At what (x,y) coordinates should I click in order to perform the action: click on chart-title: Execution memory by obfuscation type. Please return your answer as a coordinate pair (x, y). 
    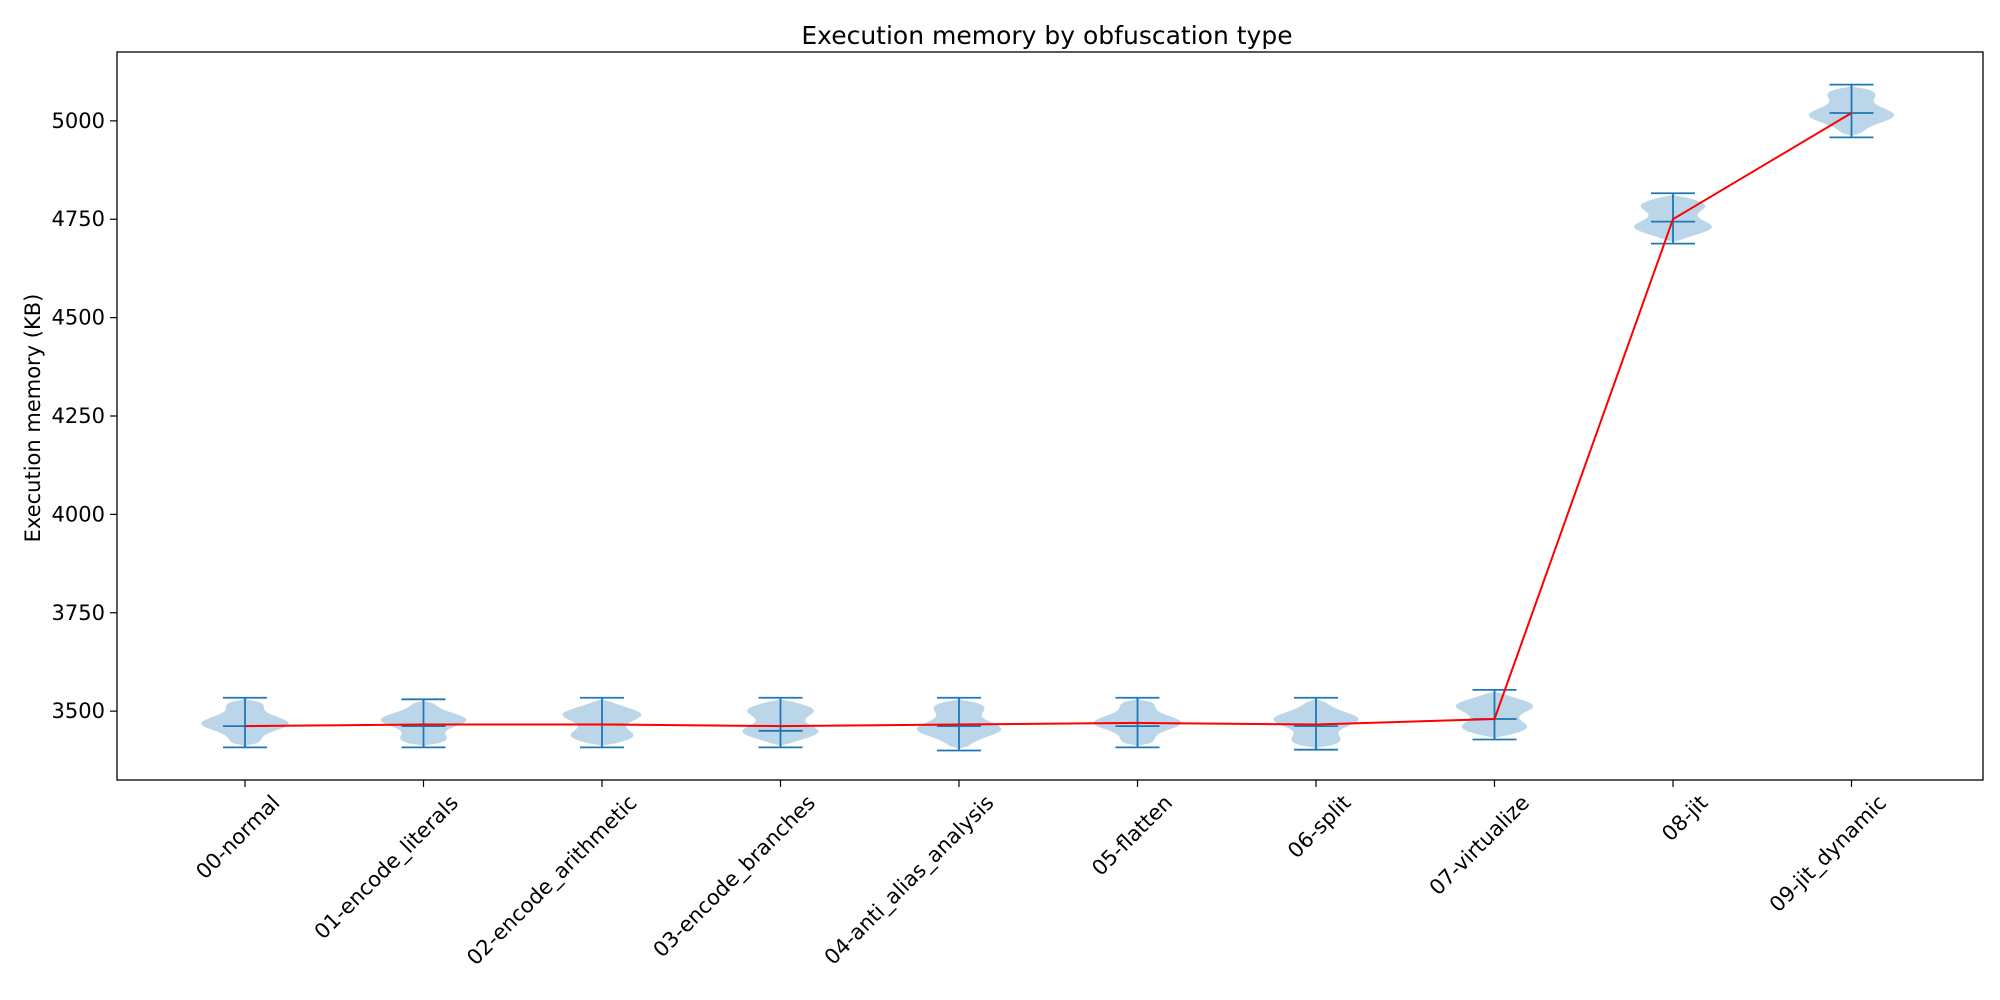
    Looking at the image, I should click on (1046, 35).